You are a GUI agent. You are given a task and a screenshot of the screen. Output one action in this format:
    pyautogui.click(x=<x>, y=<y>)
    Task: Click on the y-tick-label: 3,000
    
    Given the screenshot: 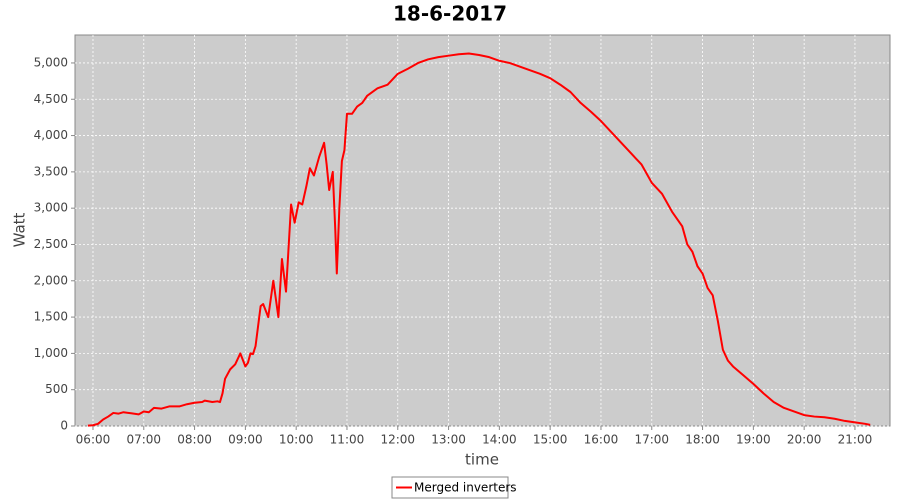 What is the action you would take?
    pyautogui.click(x=51, y=208)
    